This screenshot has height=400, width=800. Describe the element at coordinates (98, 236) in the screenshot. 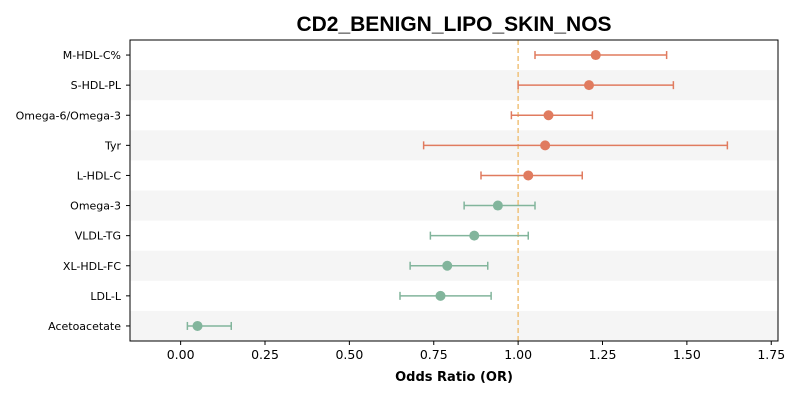

I see `y-tick-label: VLDL-TG` at that location.